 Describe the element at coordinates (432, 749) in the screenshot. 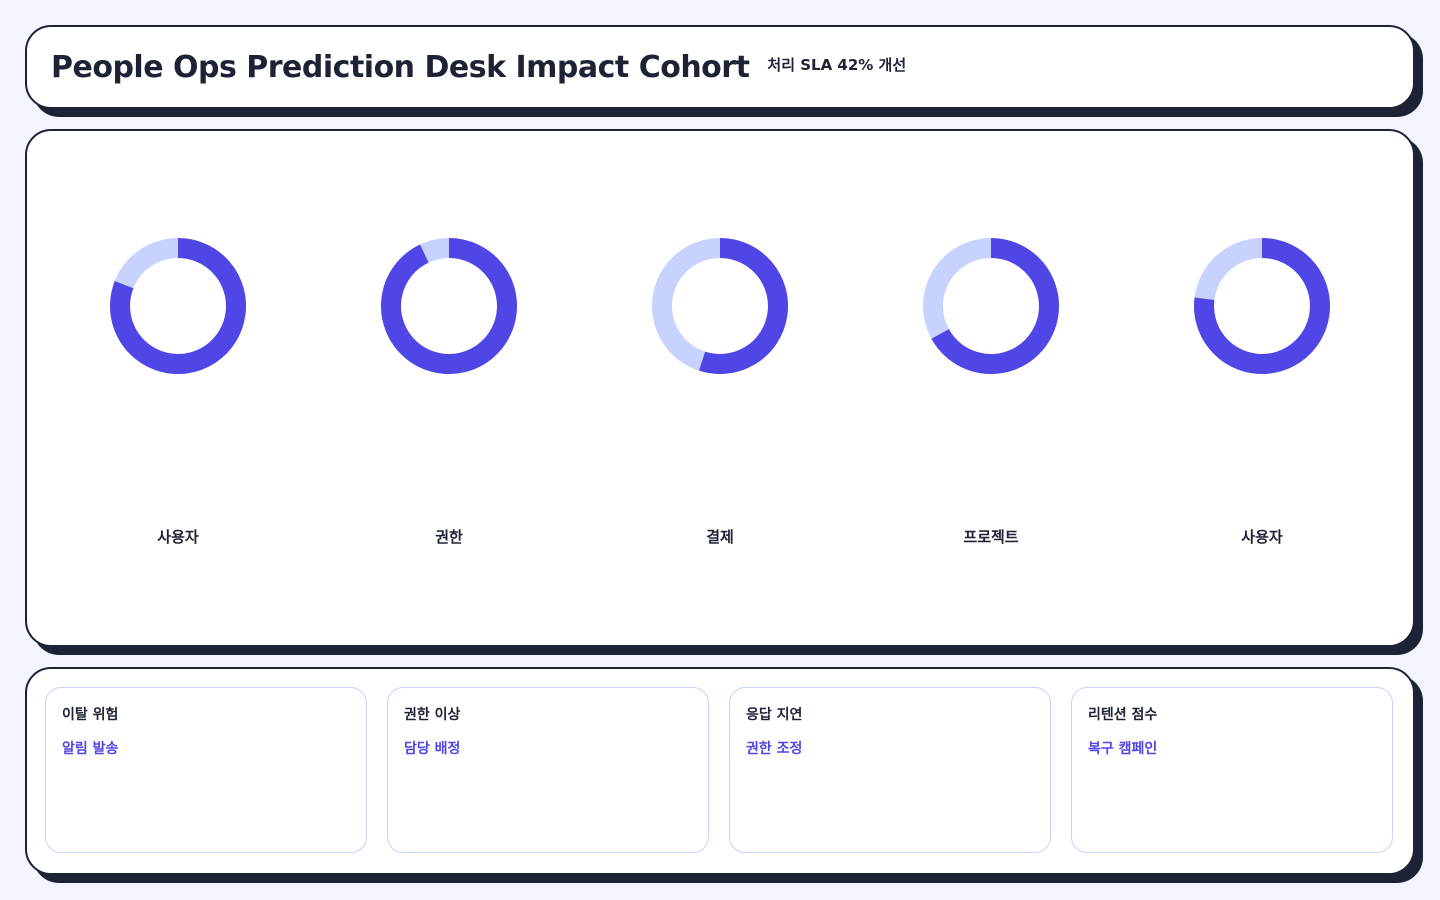

I see `card-action: 담당 배정` at that location.